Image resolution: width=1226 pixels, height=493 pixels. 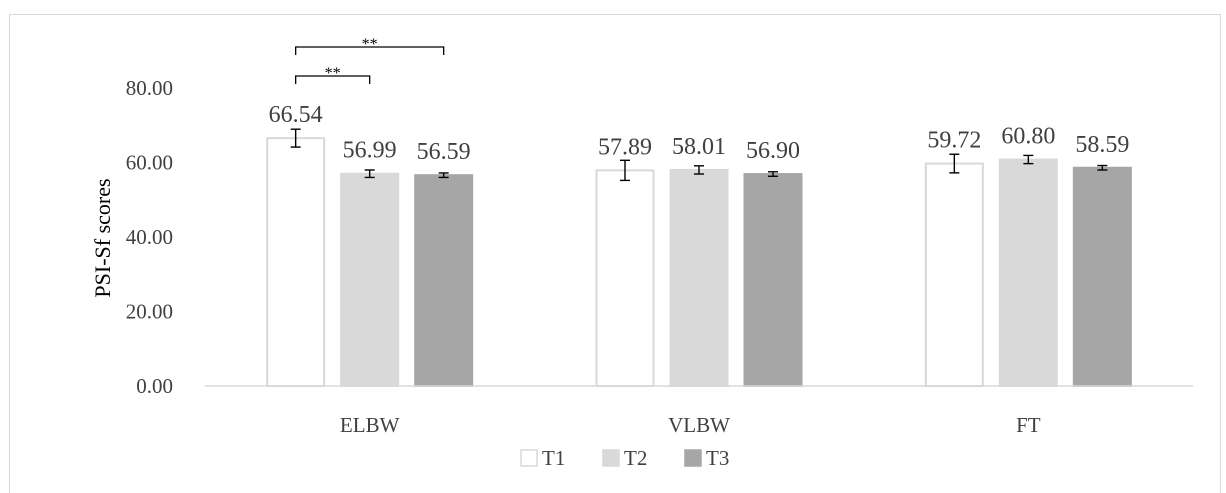 What do you see at coordinates (717, 458) in the screenshot?
I see `legend-label: T3` at bounding box center [717, 458].